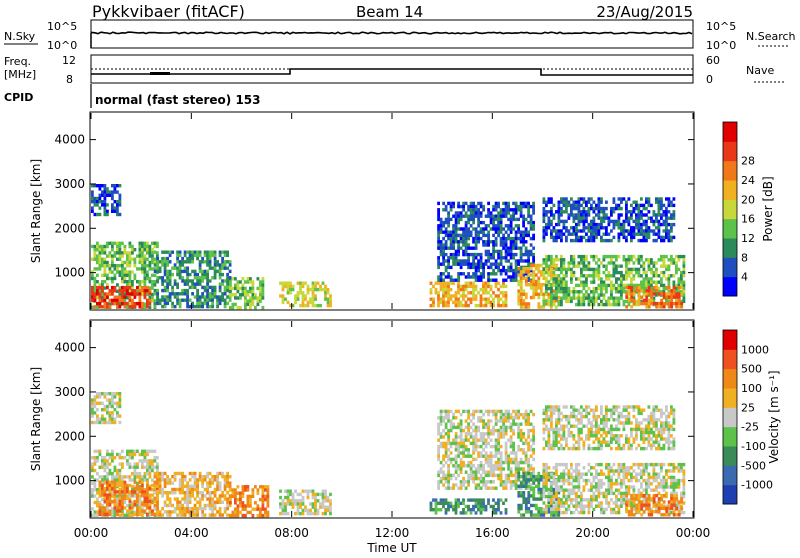 The image size is (800, 558). I want to click on velocity-colorbar-tick: -100, so click(753, 446).